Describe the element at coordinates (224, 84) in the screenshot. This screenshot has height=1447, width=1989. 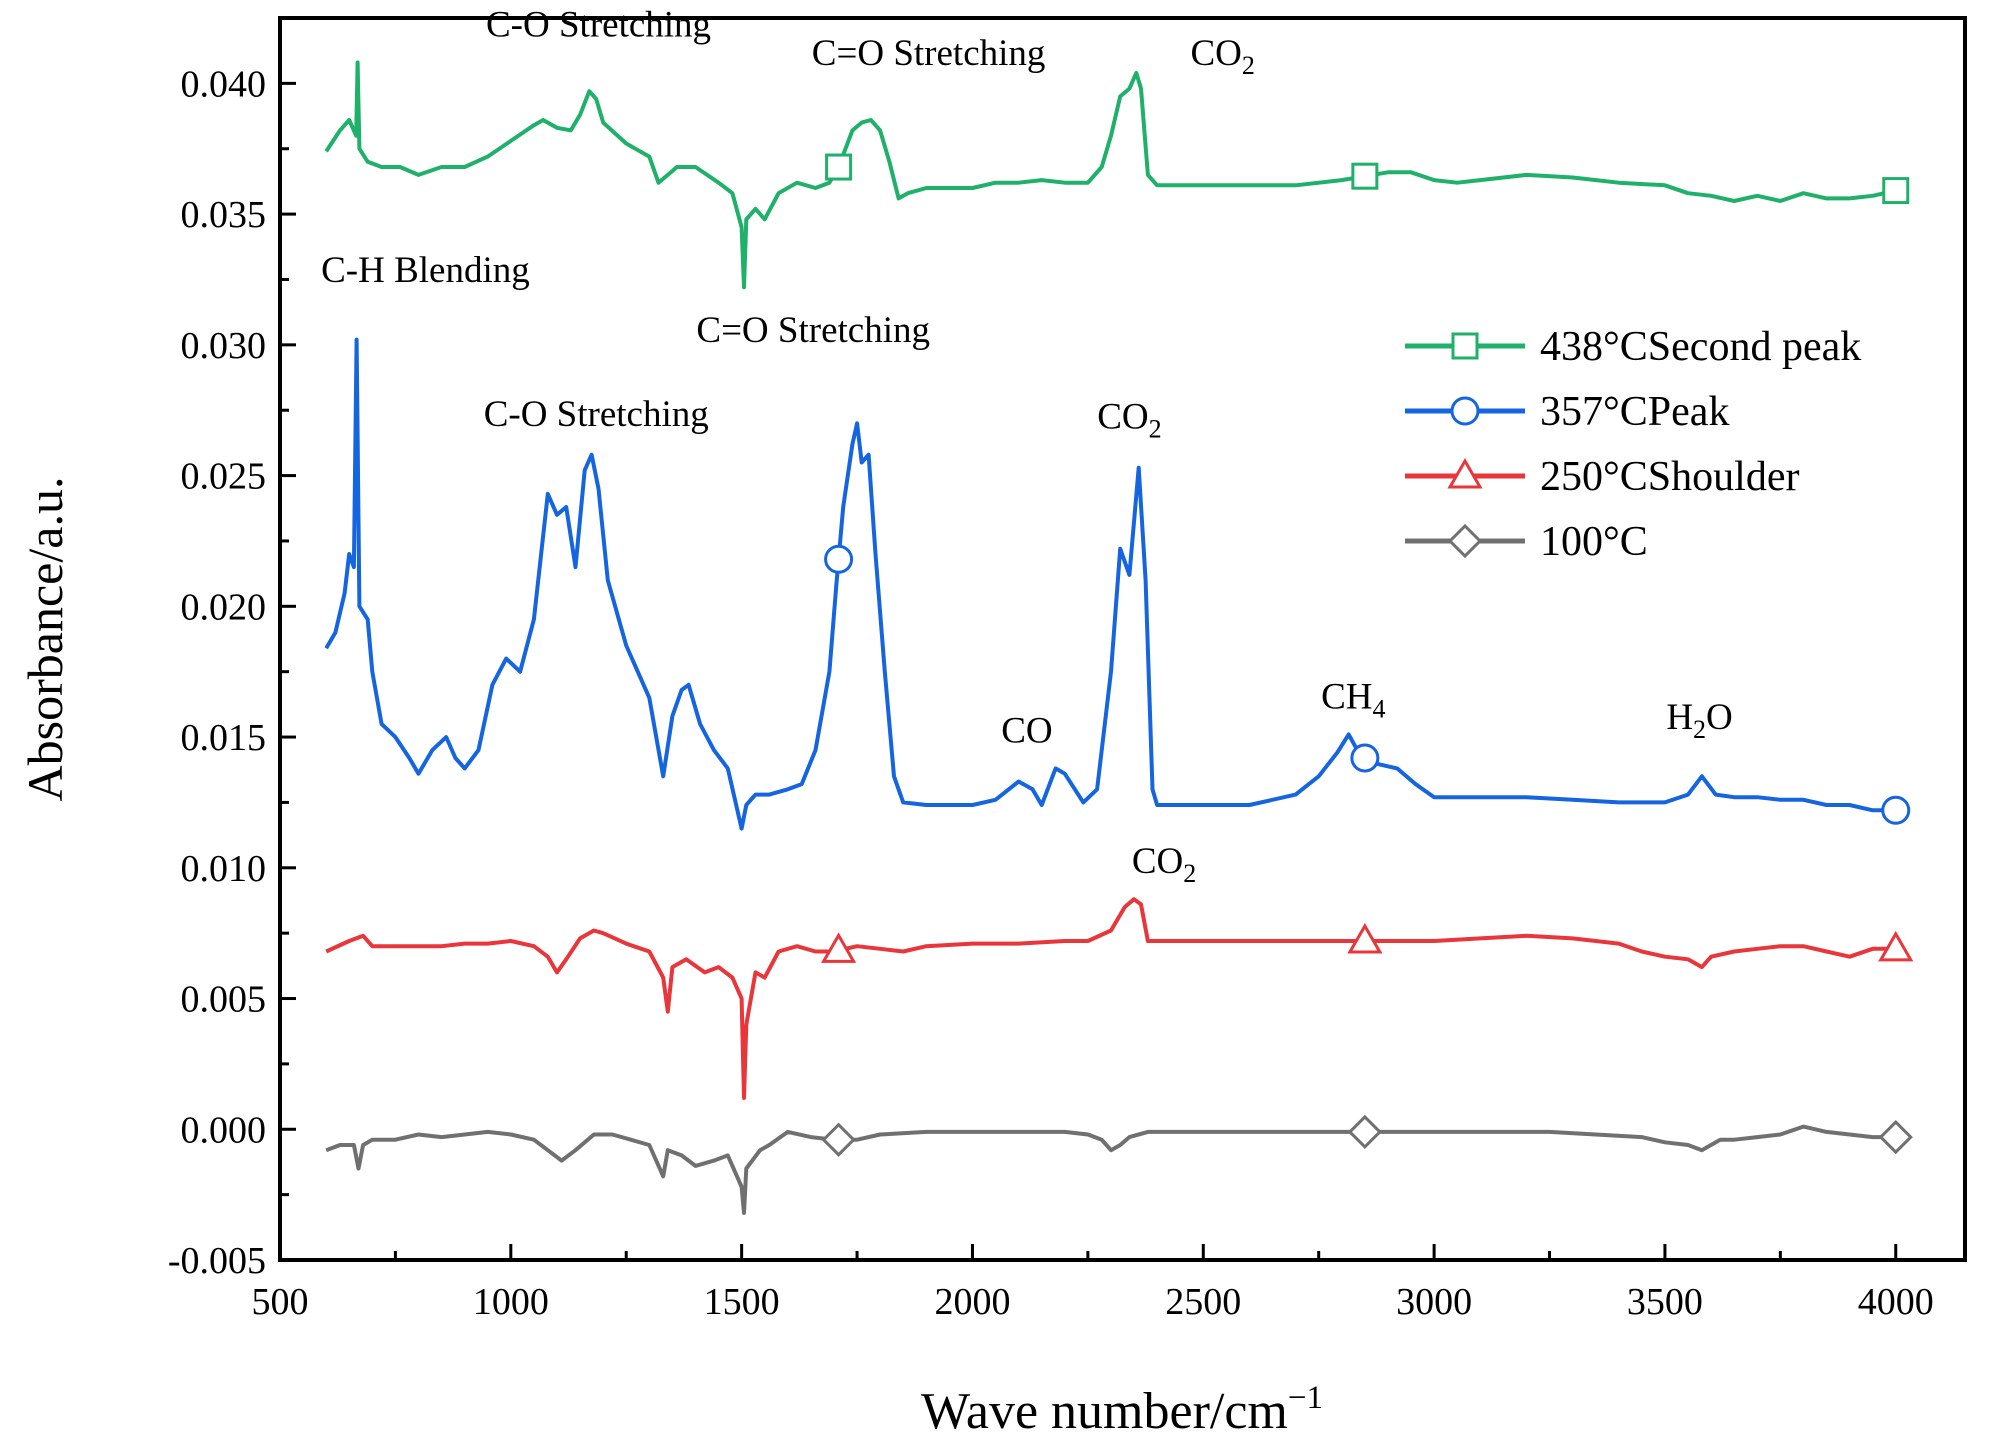
I see `y-tick-label: 0.040` at that location.